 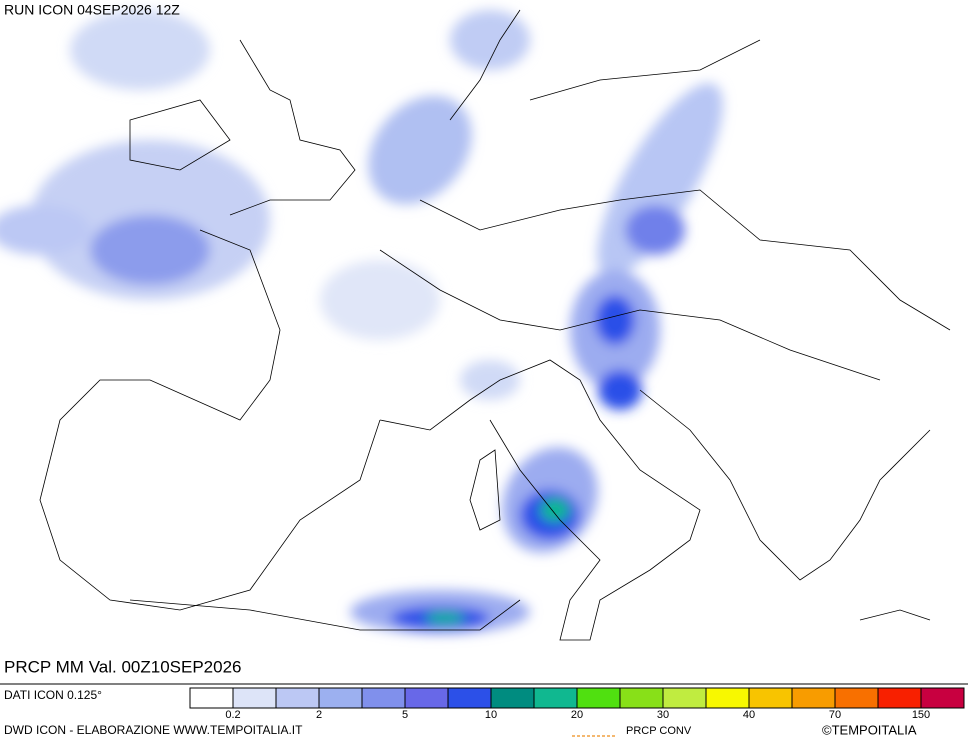 What do you see at coordinates (835, 715) in the screenshot?
I see `colorbar-tick-label: 70` at bounding box center [835, 715].